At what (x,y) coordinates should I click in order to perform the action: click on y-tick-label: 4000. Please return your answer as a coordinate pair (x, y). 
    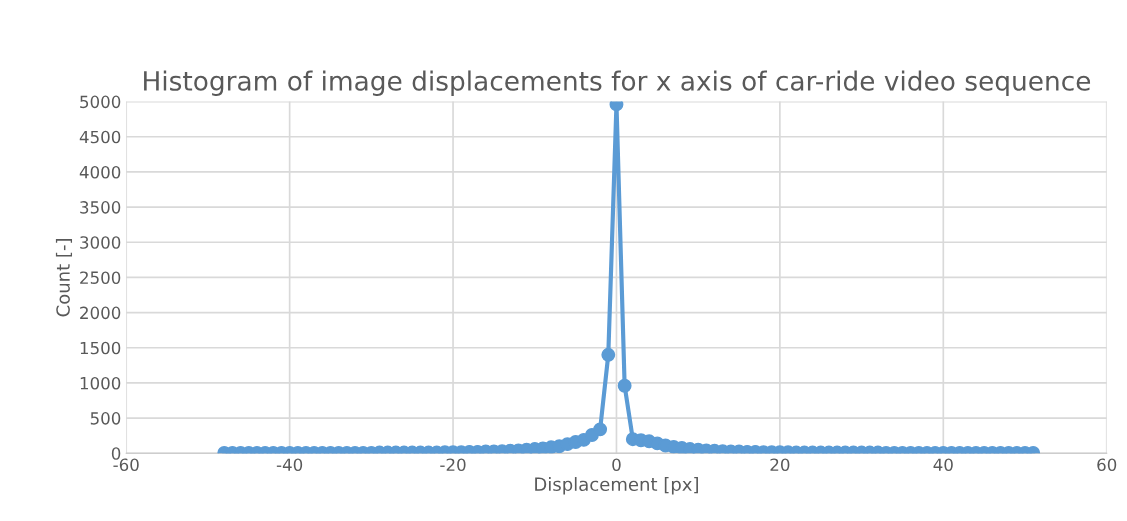
    Looking at the image, I should click on (100, 172).